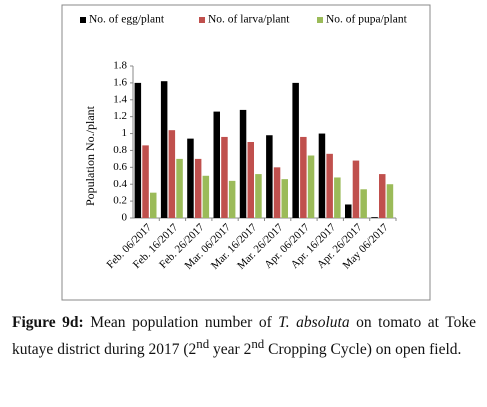 This screenshot has width=487, height=407. Describe the element at coordinates (181, 322) in the screenshot. I see `caption-text: Mean population number of` at that location.